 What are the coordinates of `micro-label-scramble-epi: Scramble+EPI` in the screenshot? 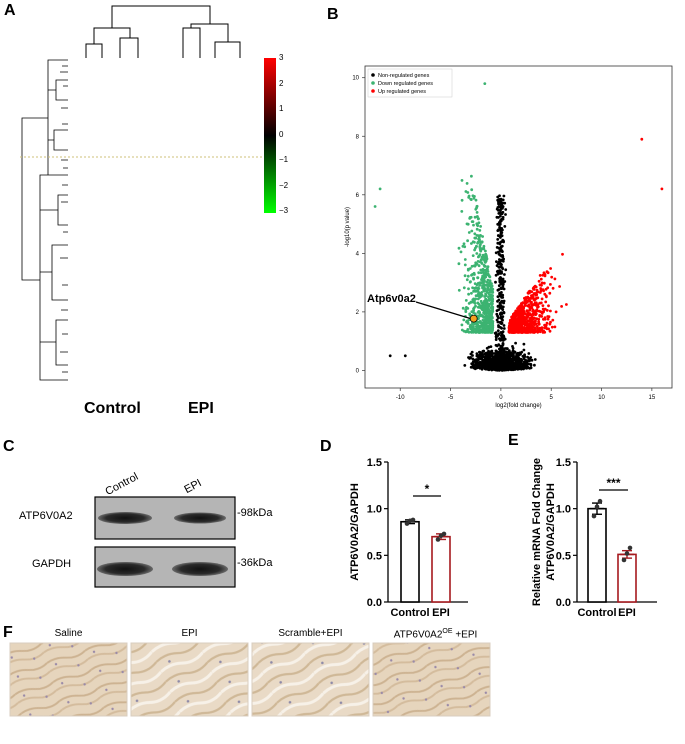 It's located at (310, 633).